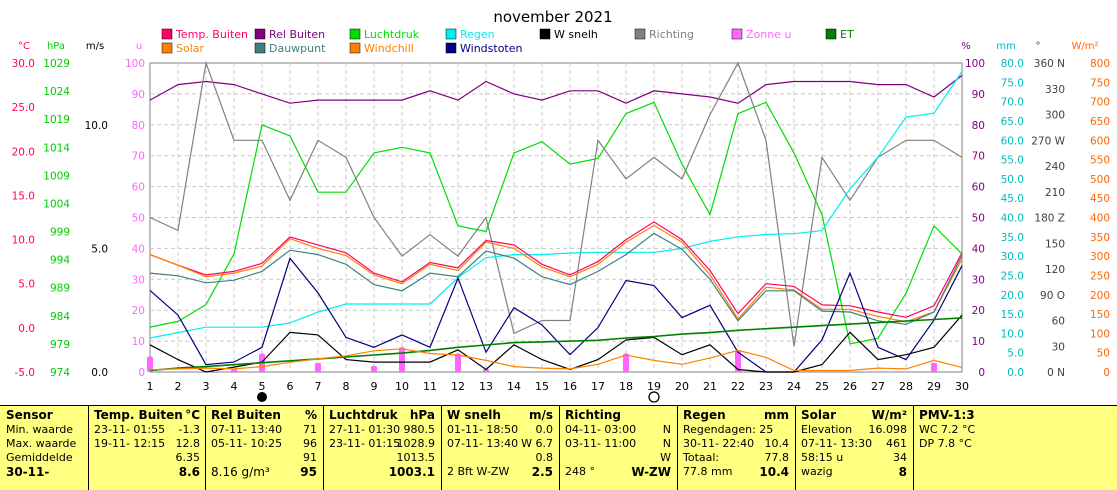 The image size is (1117, 490). What do you see at coordinates (1055, 90) in the screenshot?
I see `axis-tick-dir: 330` at bounding box center [1055, 90].